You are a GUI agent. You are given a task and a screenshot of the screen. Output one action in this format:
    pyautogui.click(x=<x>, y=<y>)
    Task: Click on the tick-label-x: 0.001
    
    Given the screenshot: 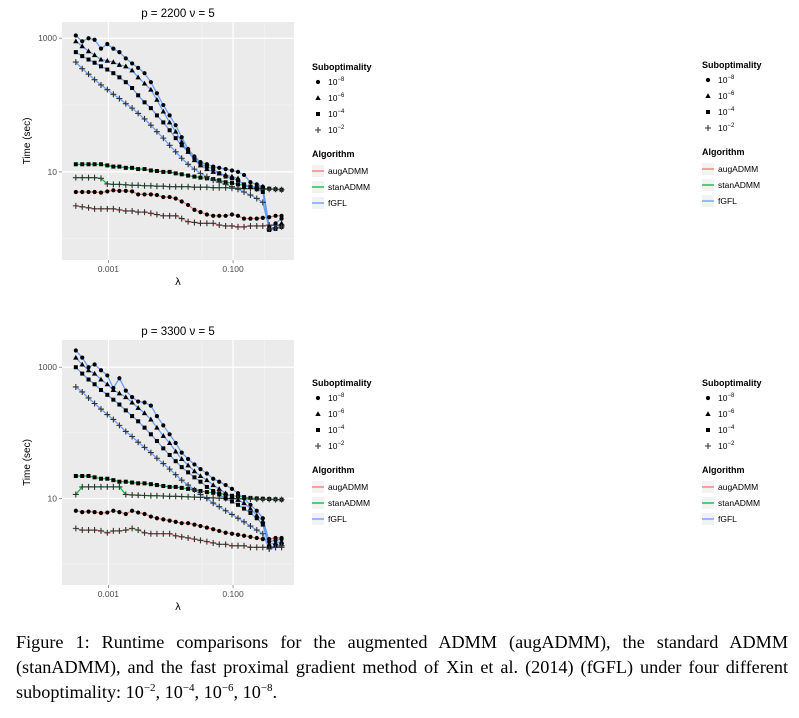 What is the action you would take?
    pyautogui.click(x=109, y=594)
    